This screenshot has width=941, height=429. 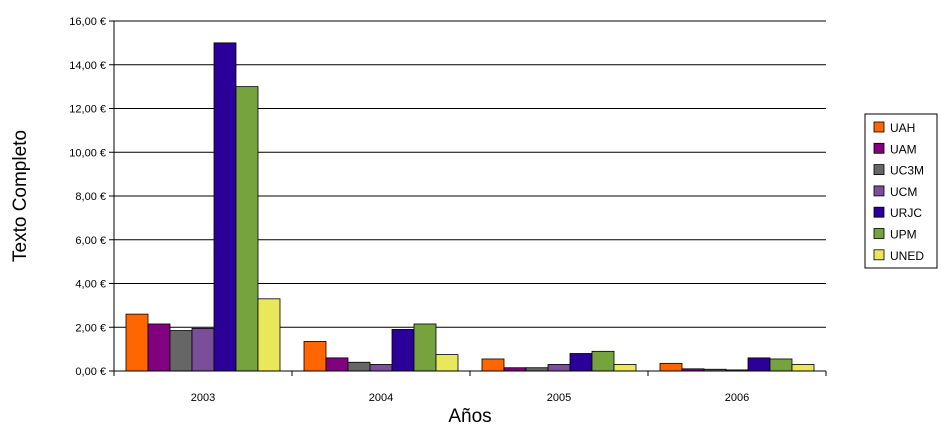 I want to click on legend-label-ucm: UCM, so click(x=903, y=192).